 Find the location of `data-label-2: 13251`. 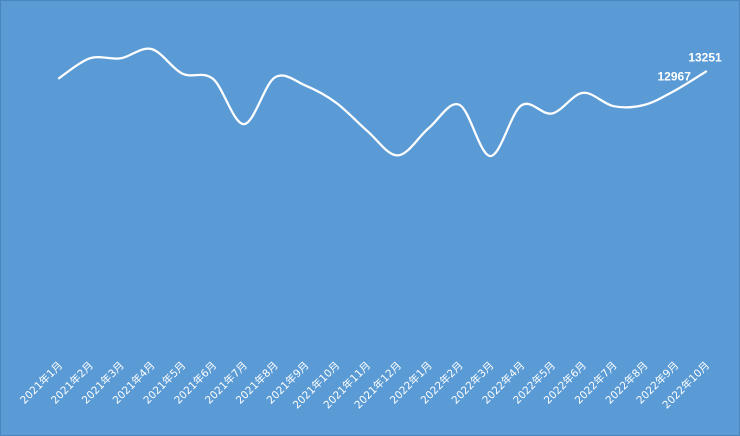

data-label-2: 13251 is located at coordinates (705, 58).